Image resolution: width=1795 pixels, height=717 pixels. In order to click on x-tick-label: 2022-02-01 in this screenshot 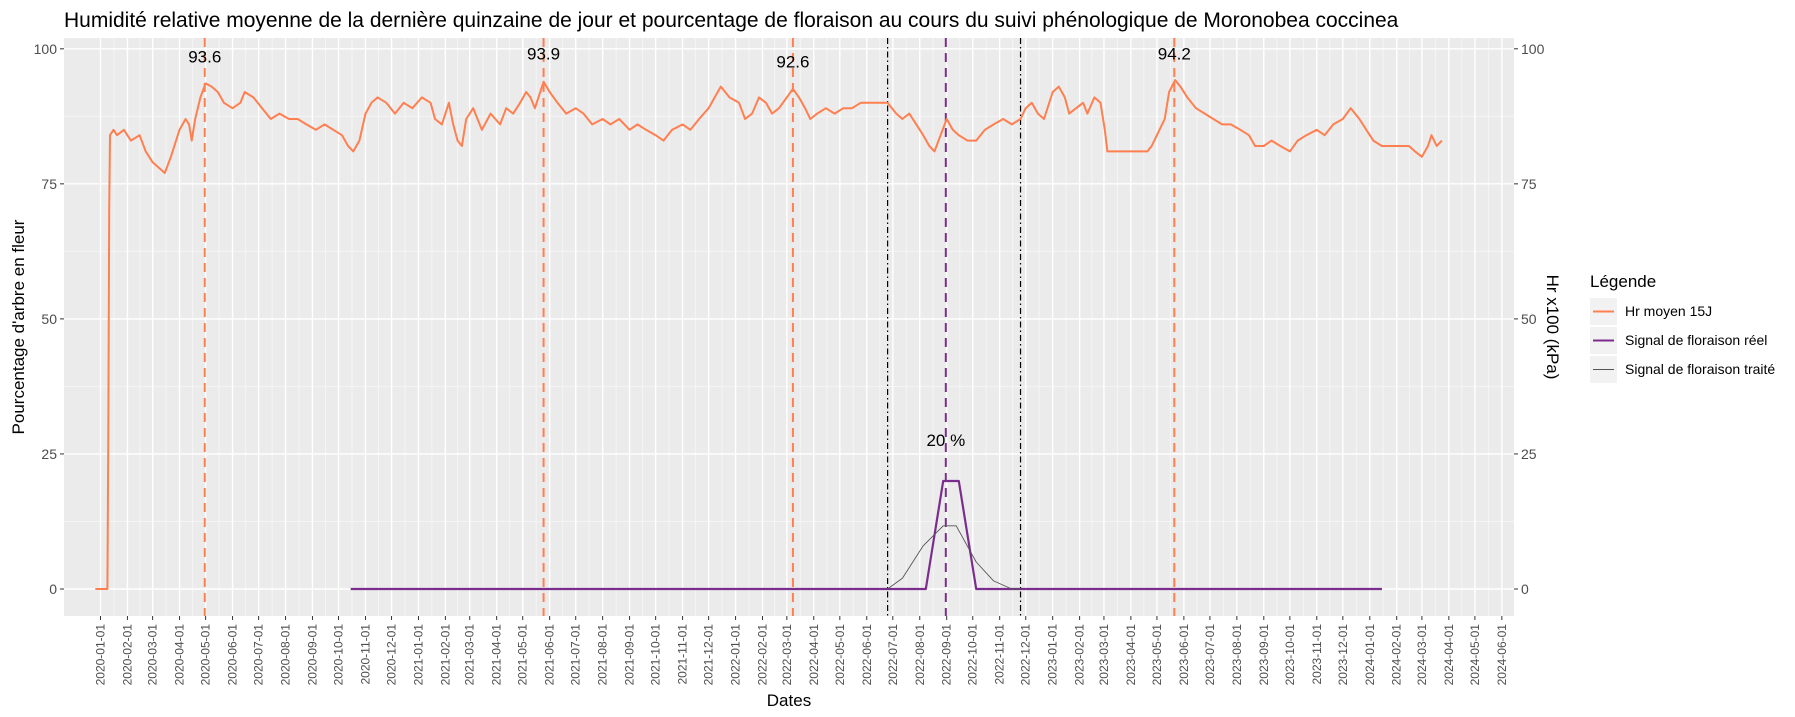, I will do `click(763, 655)`.